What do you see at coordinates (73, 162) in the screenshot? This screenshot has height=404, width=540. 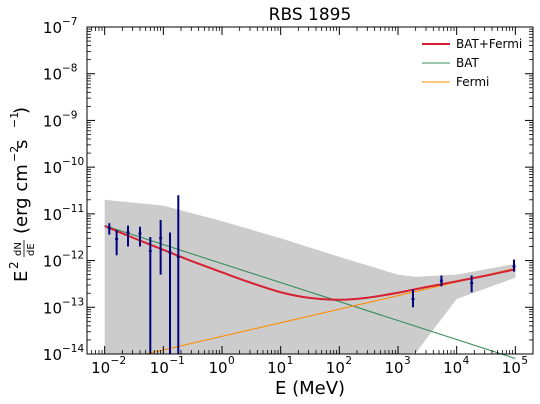 I see `y-tick-label-exp: −10` at bounding box center [73, 162].